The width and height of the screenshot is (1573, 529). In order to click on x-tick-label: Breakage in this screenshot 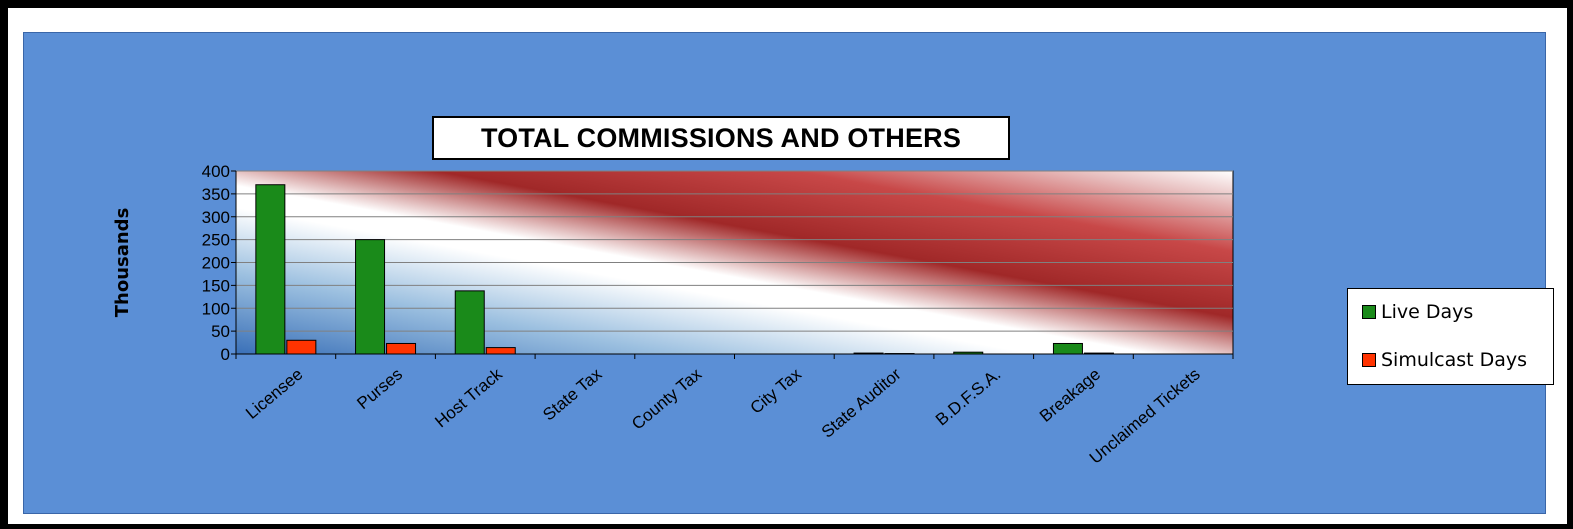, I will do `click(1070, 395)`.